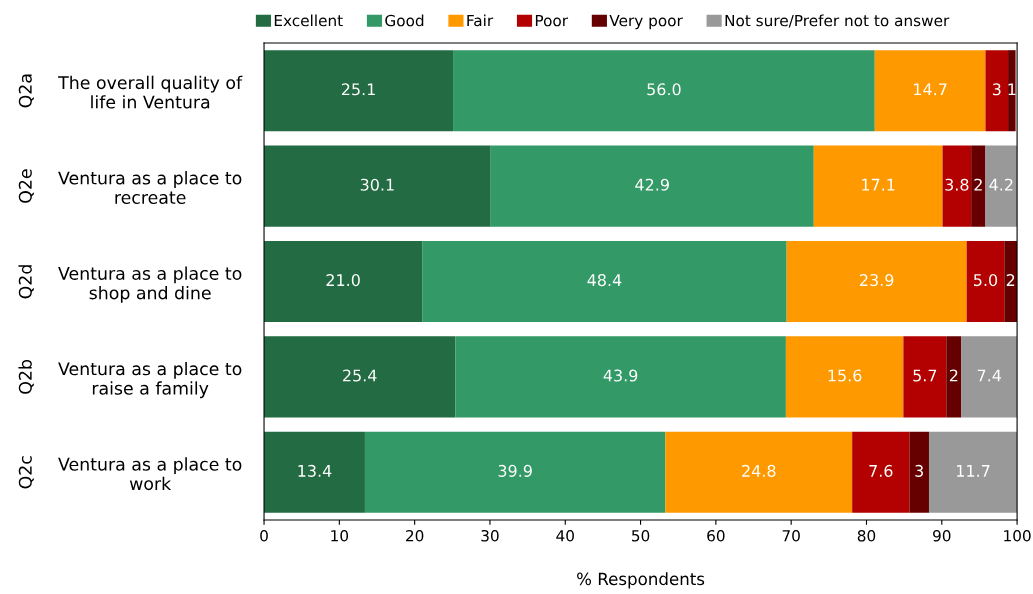  Describe the element at coordinates (26, 282) in the screenshot. I see `text: Q2d` at that location.